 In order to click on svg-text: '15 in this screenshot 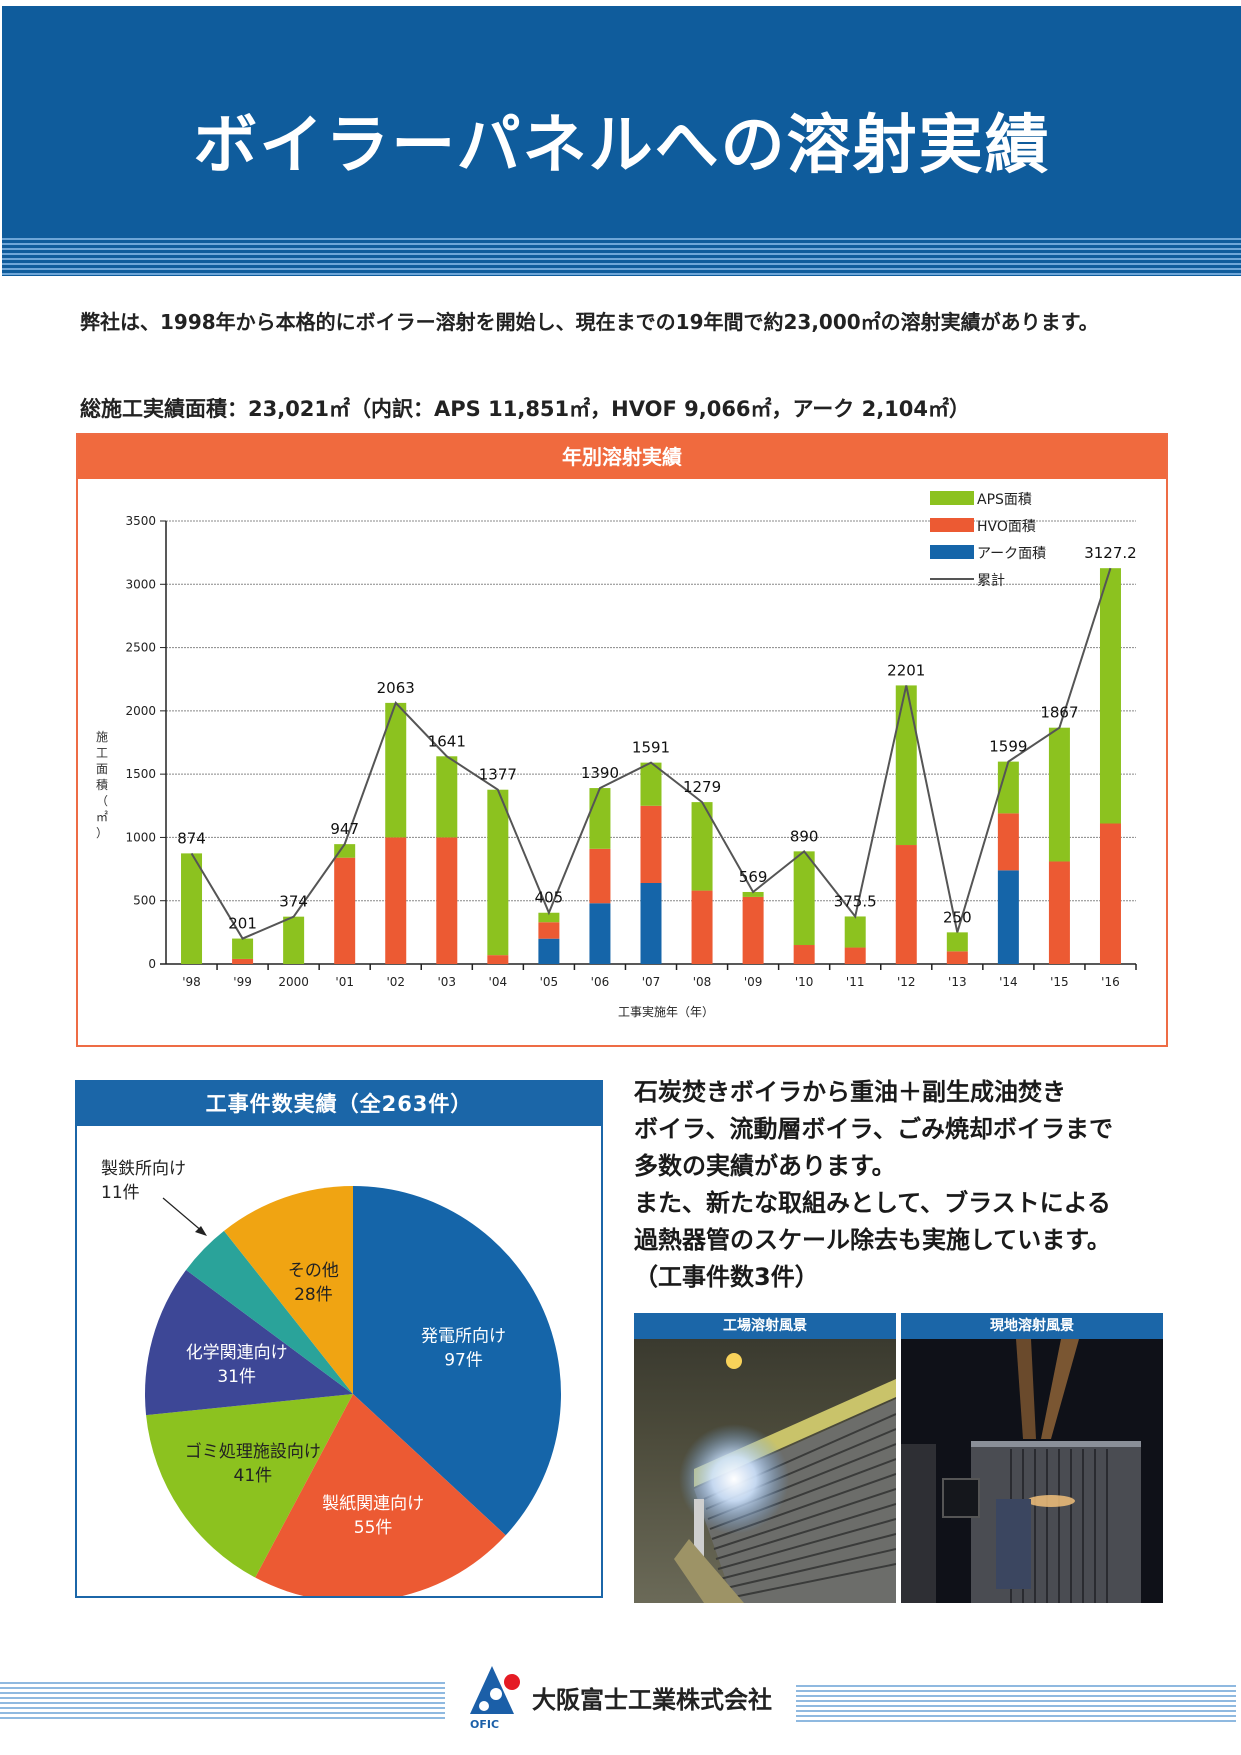, I will do `click(1059, 982)`.